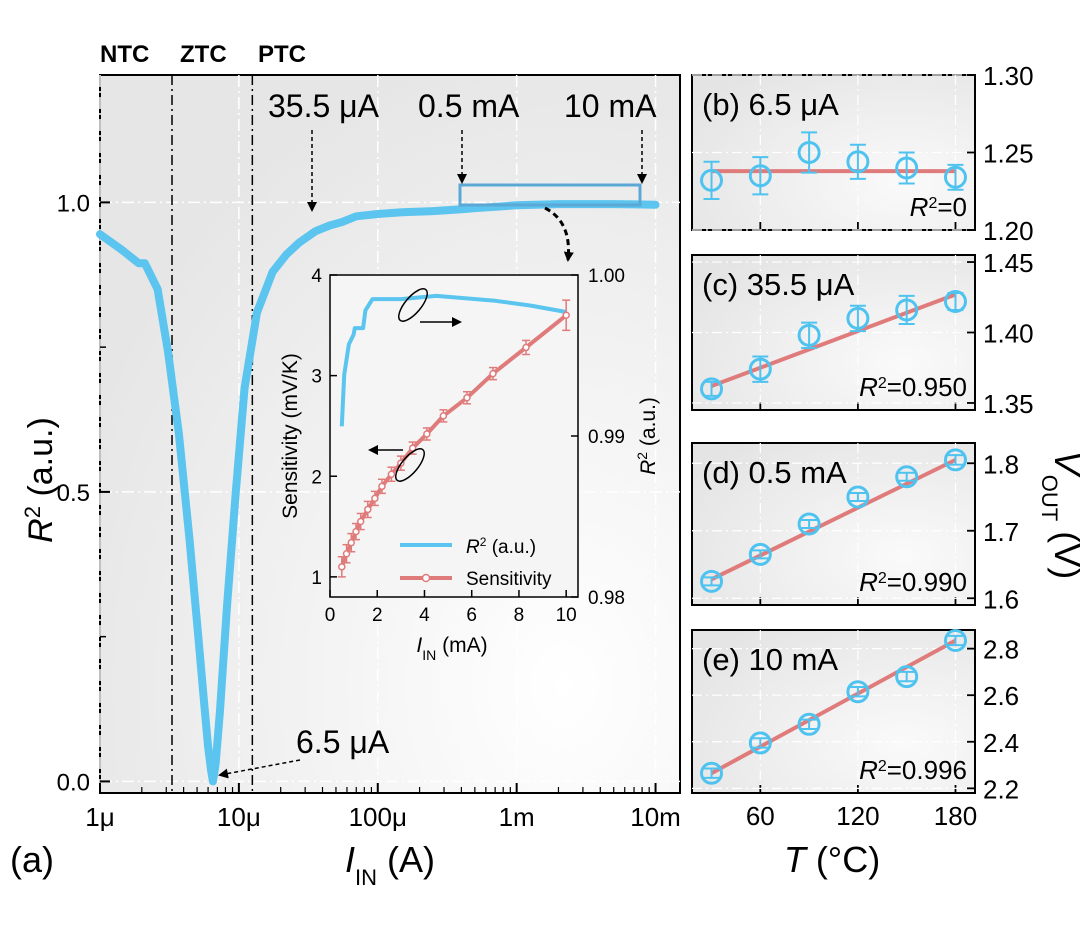 The width and height of the screenshot is (1080, 928). I want to click on ytick-label: 1.0, so click(73, 203).